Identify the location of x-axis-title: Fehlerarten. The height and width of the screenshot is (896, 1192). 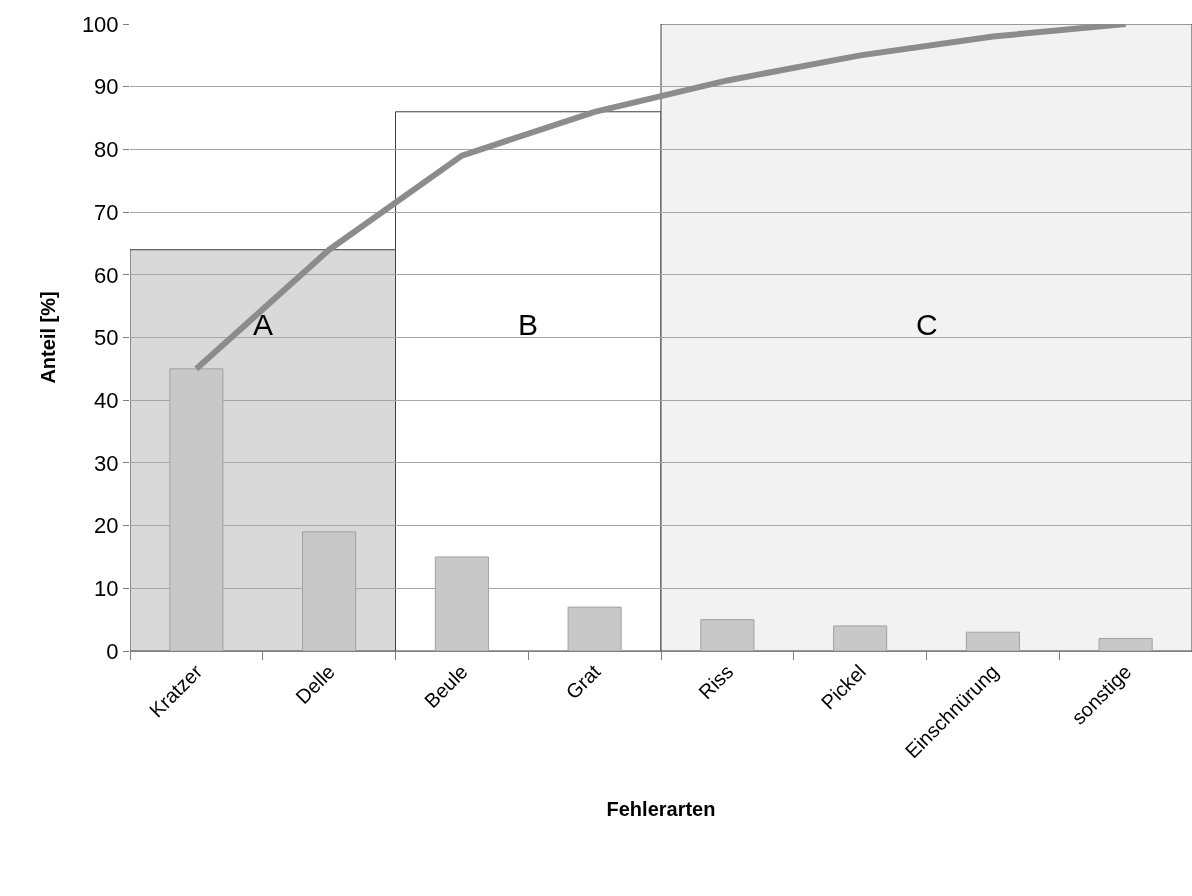
(661, 808).